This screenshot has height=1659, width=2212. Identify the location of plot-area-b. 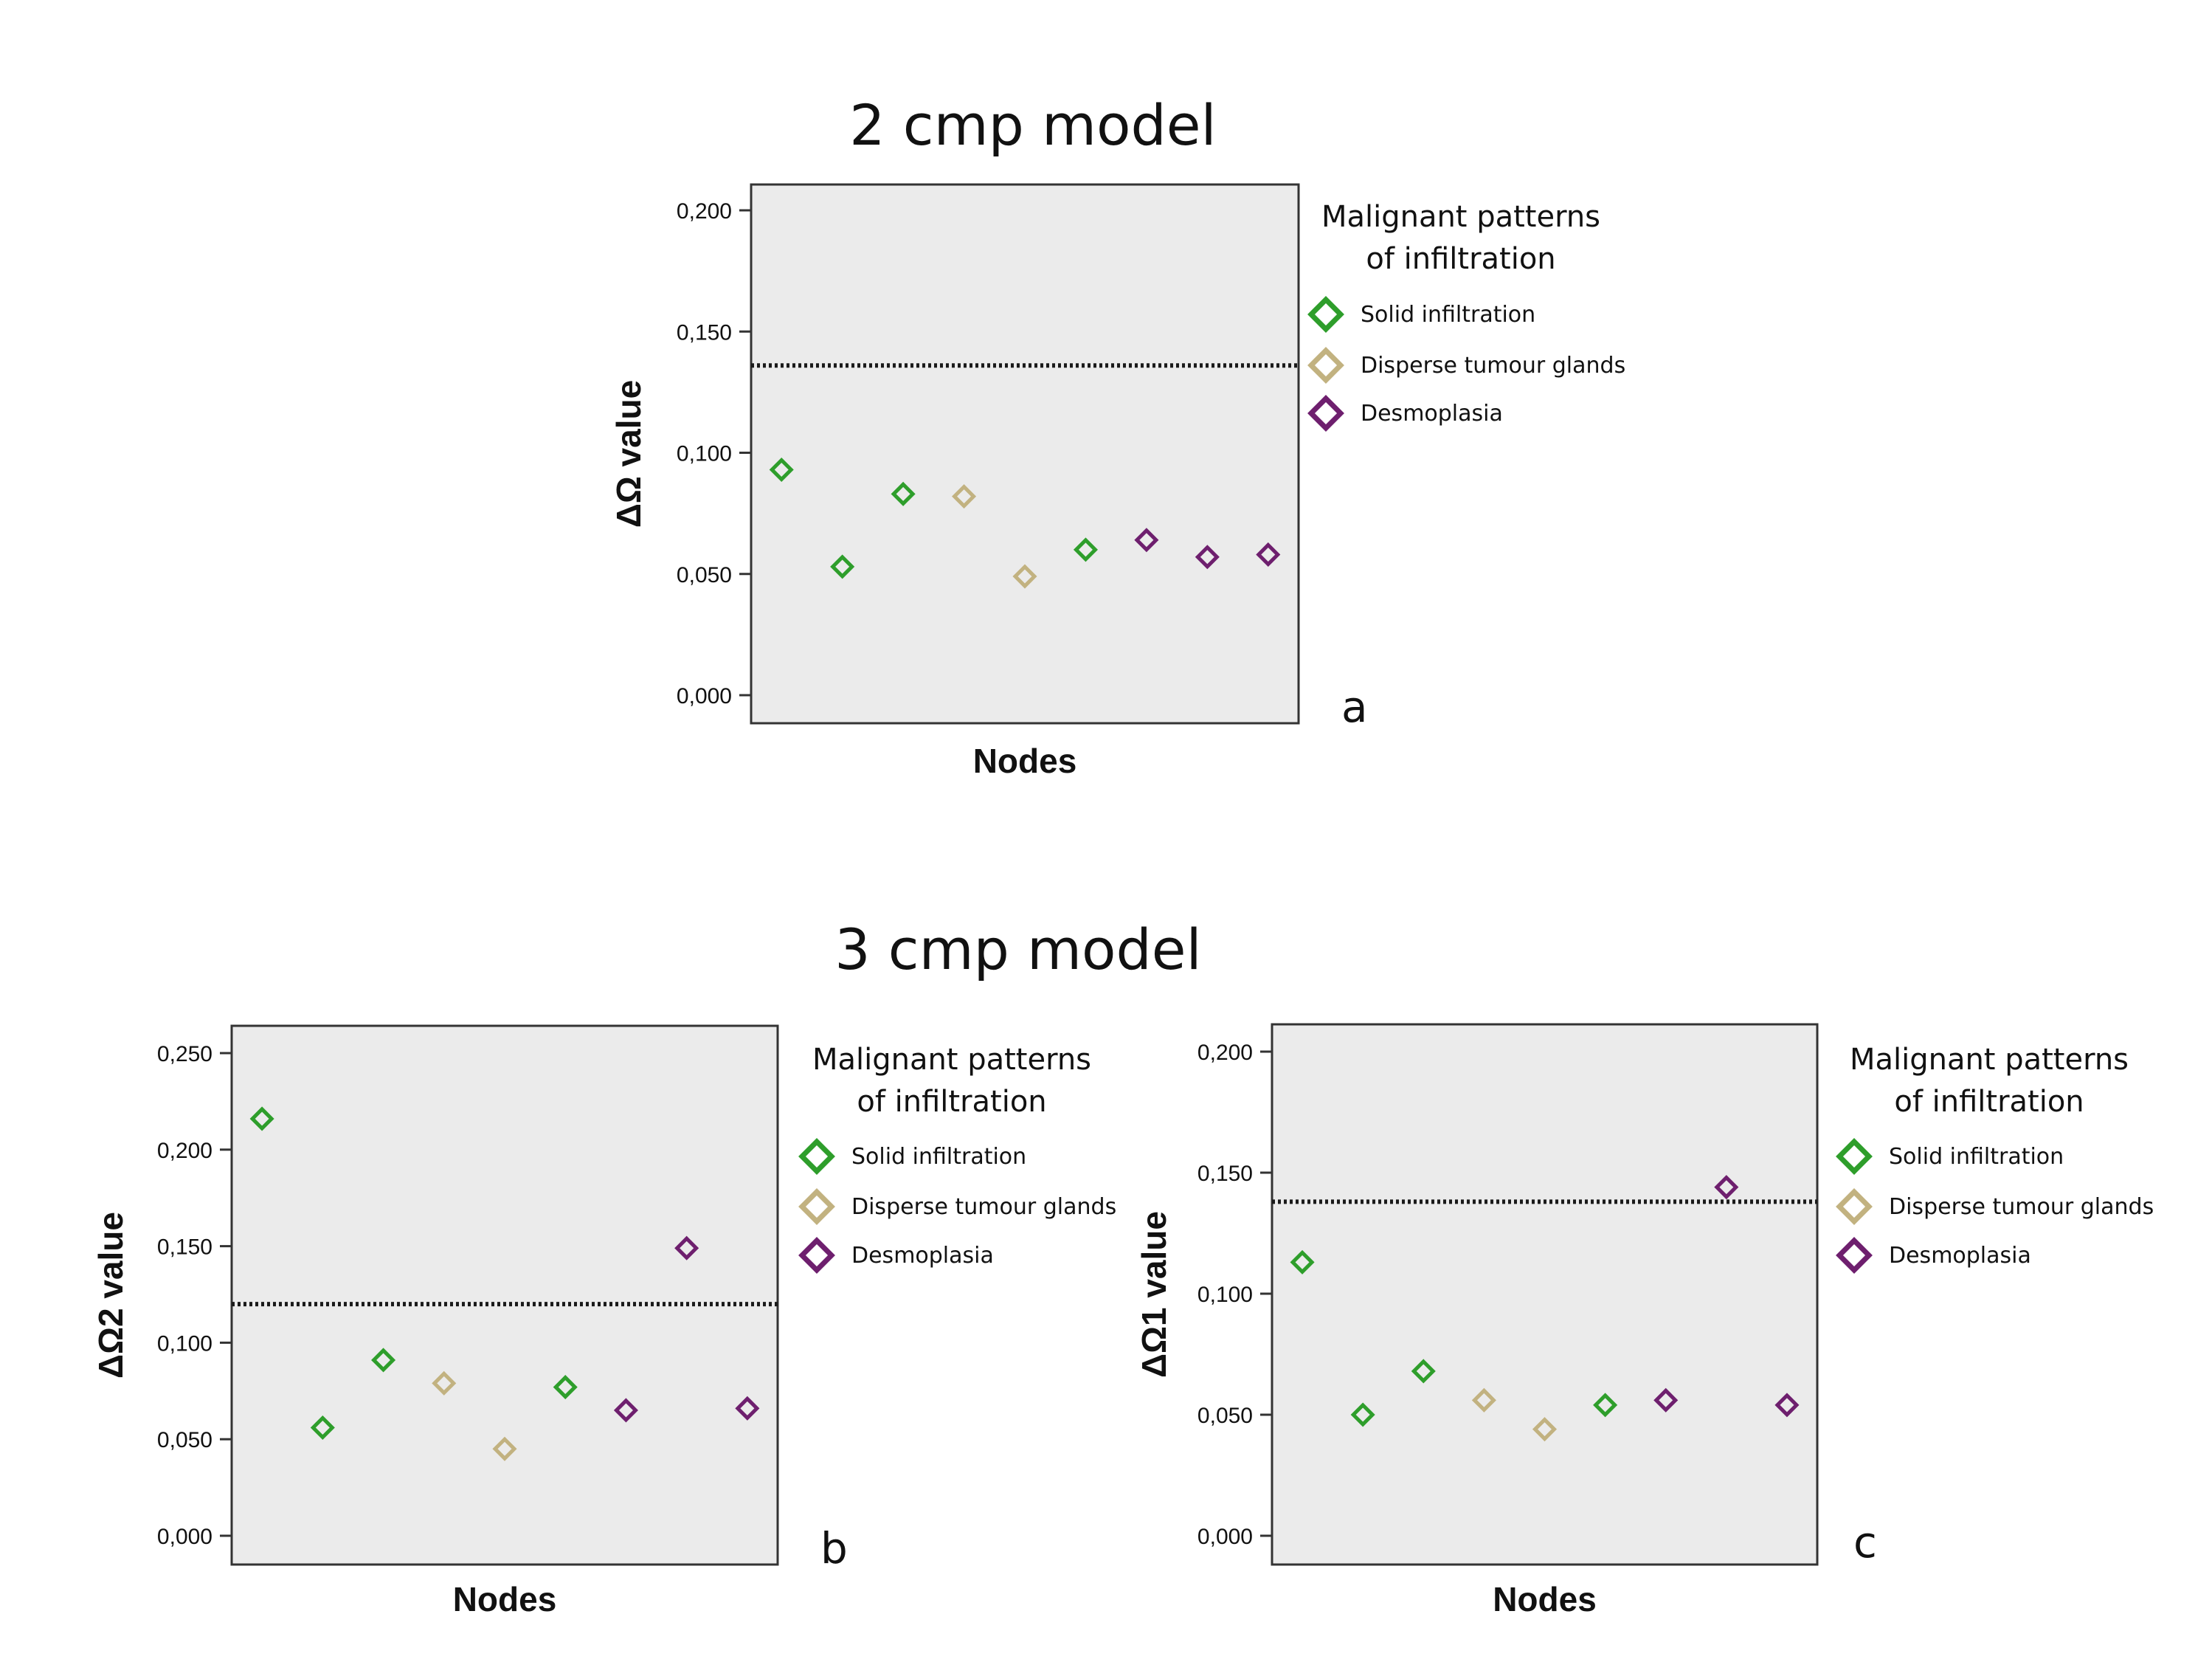
(504, 1295).